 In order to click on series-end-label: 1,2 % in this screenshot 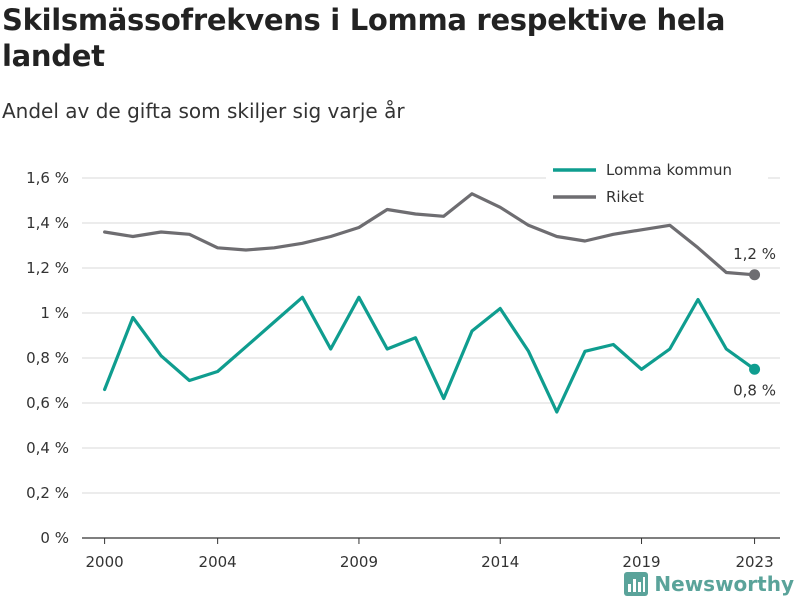, I will do `click(754, 254)`.